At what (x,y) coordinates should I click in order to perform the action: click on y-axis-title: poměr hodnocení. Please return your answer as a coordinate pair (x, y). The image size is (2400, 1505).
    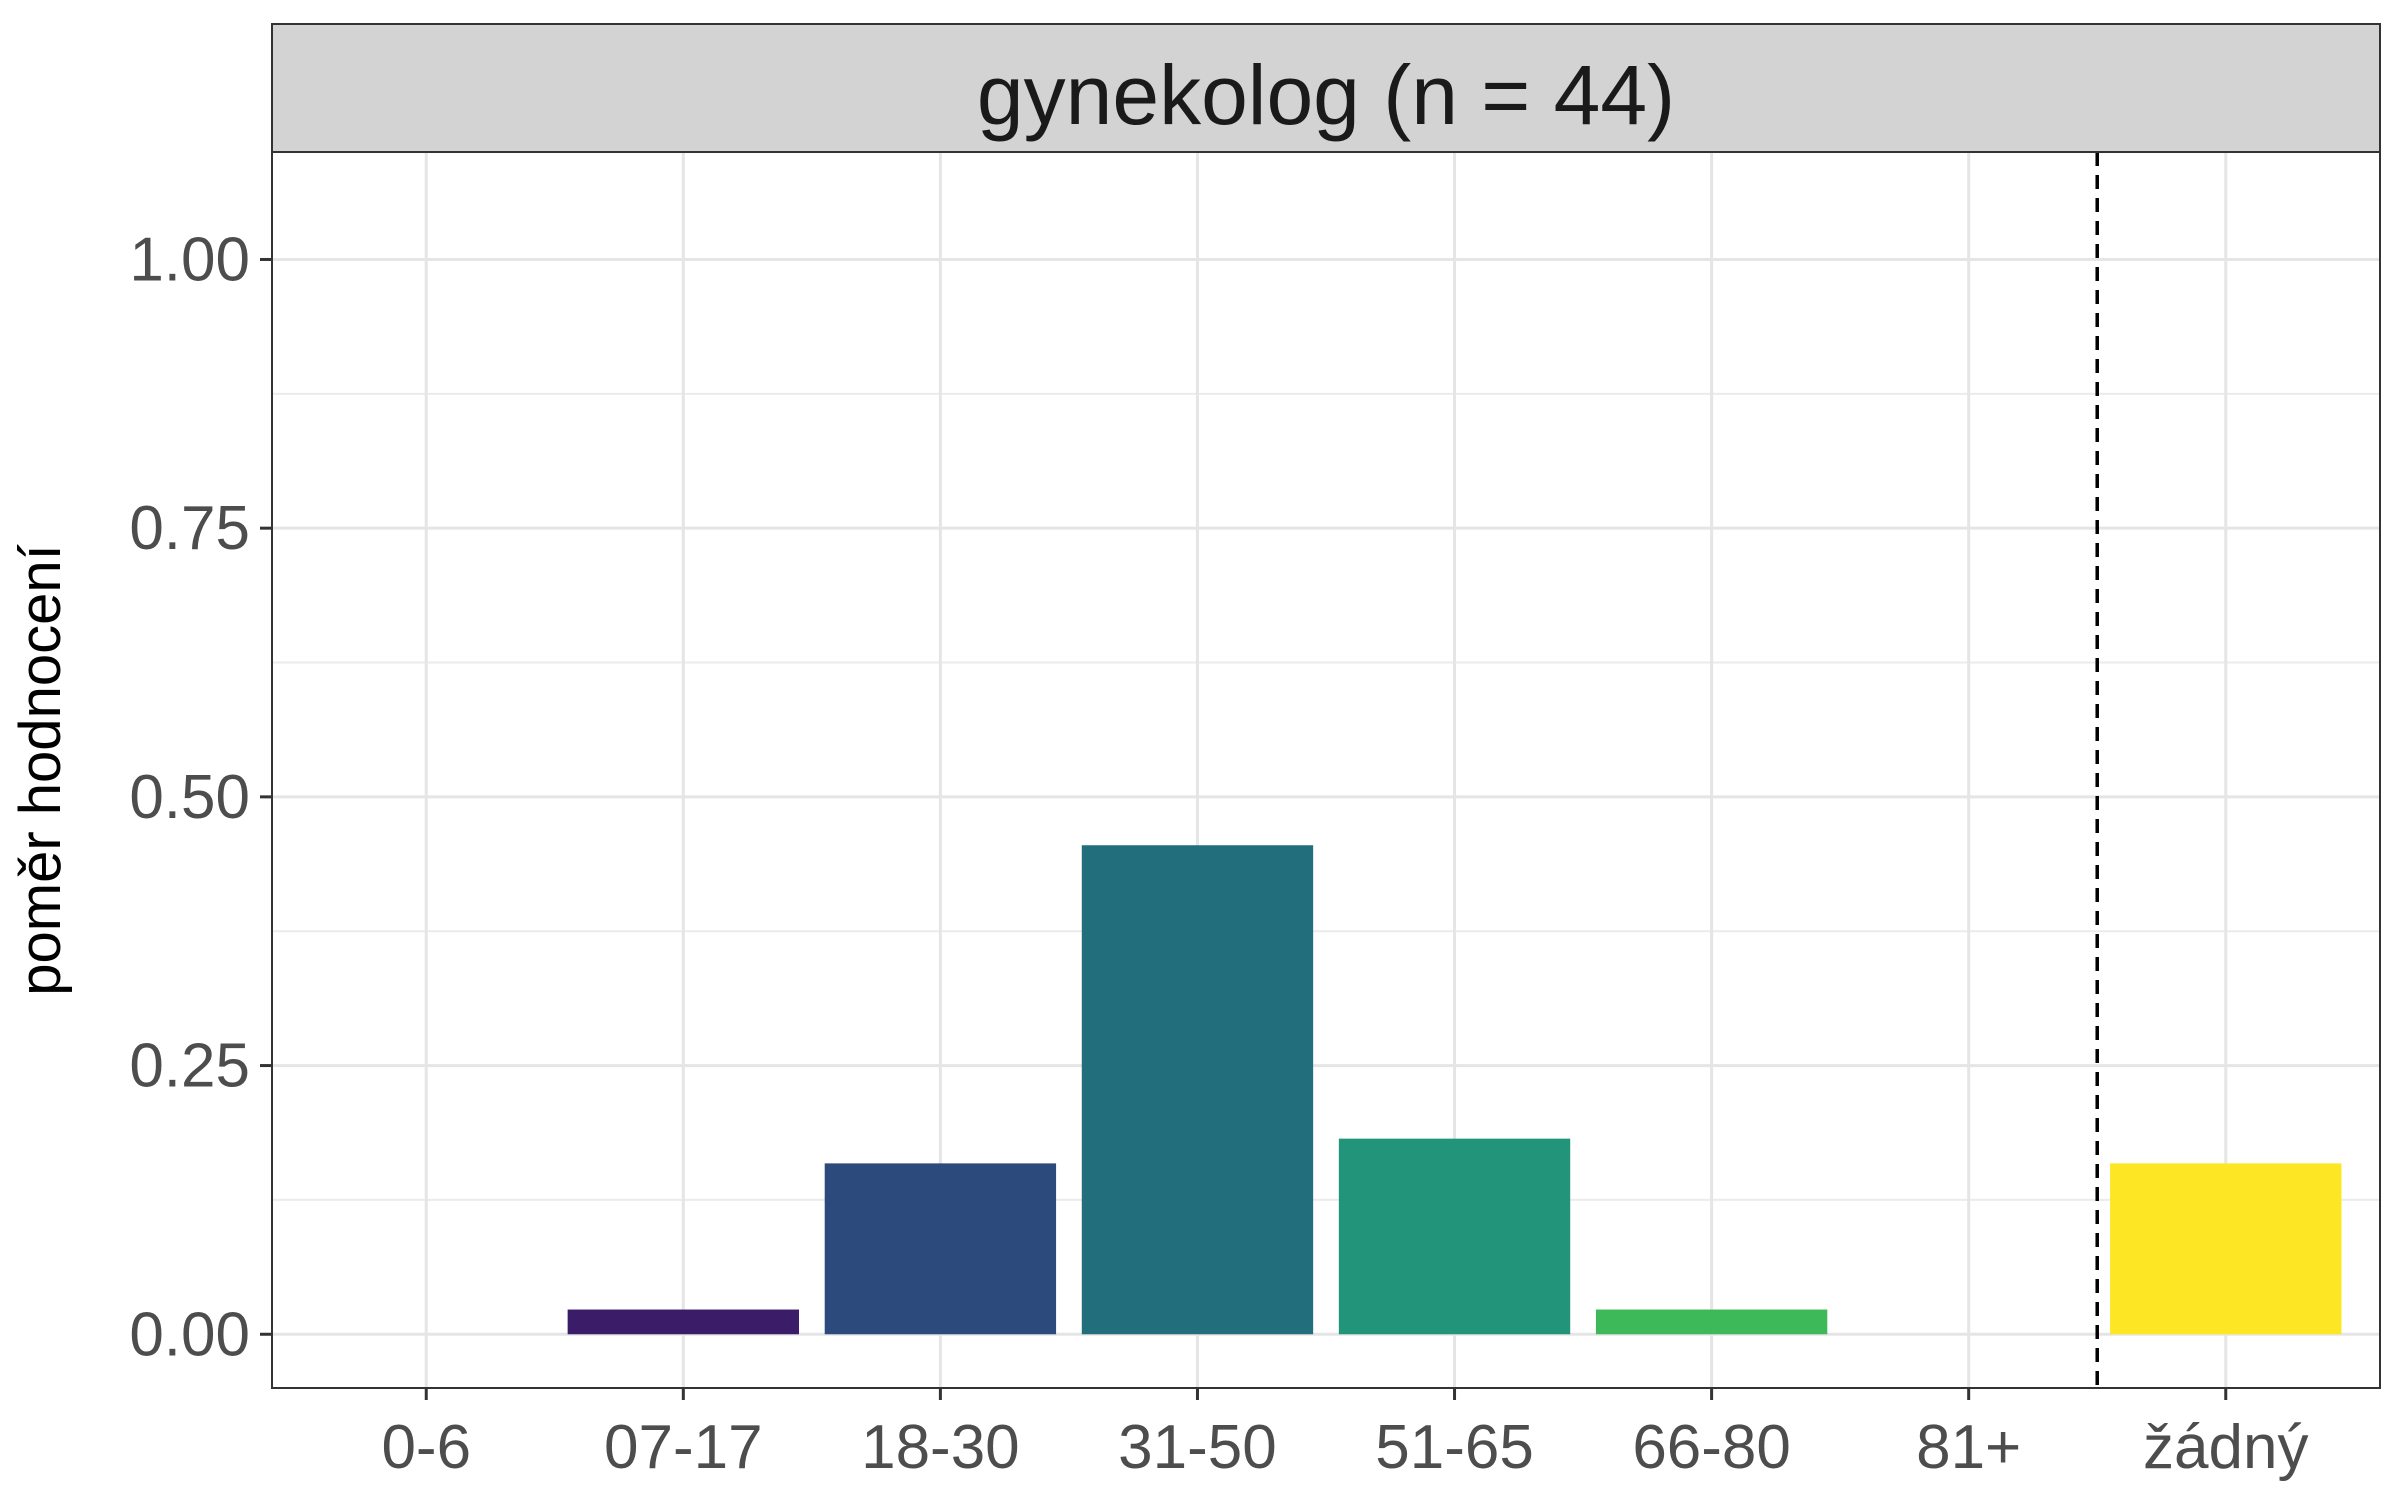
    Looking at the image, I should click on (40, 769).